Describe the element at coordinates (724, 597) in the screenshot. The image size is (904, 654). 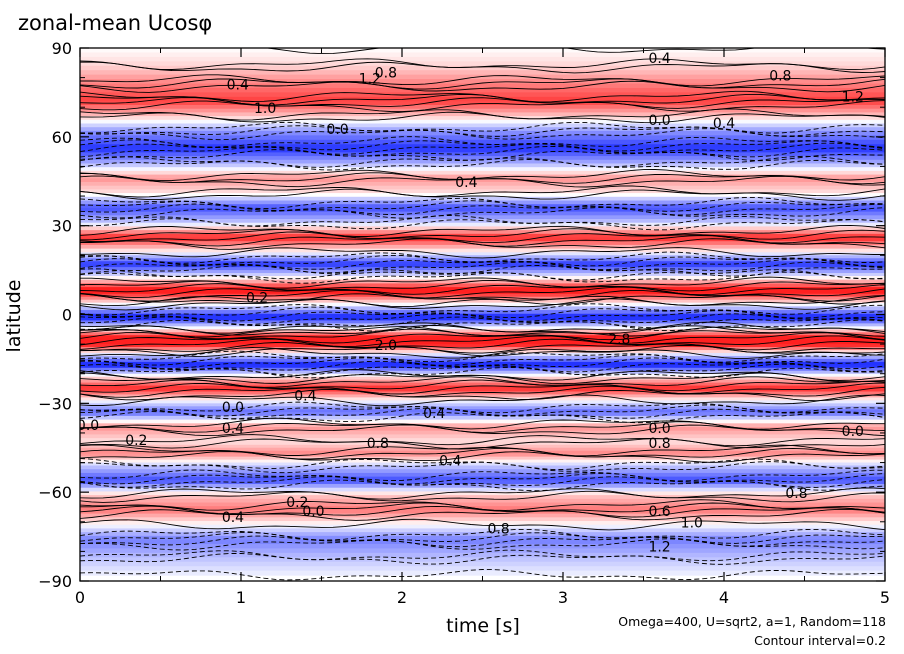
I see `x-tick-label: 4` at that location.